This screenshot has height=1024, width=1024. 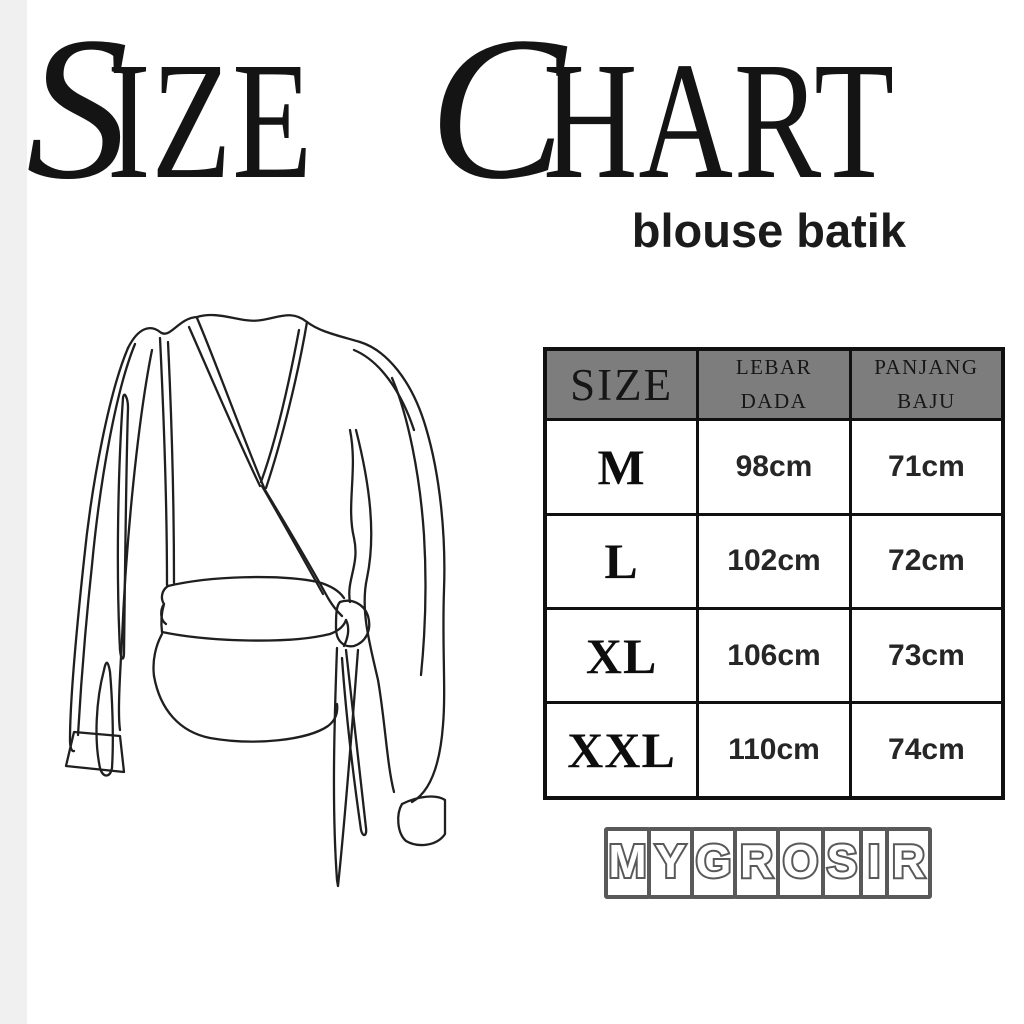 I want to click on table-row-xl: XL 106cm 73cm, so click(x=774, y=655).